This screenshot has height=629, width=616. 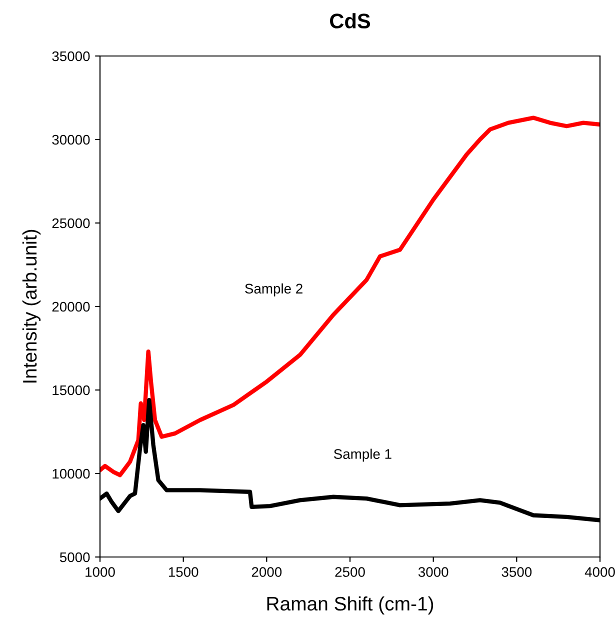 What do you see at coordinates (350, 20) in the screenshot?
I see `chart-title: CdS` at bounding box center [350, 20].